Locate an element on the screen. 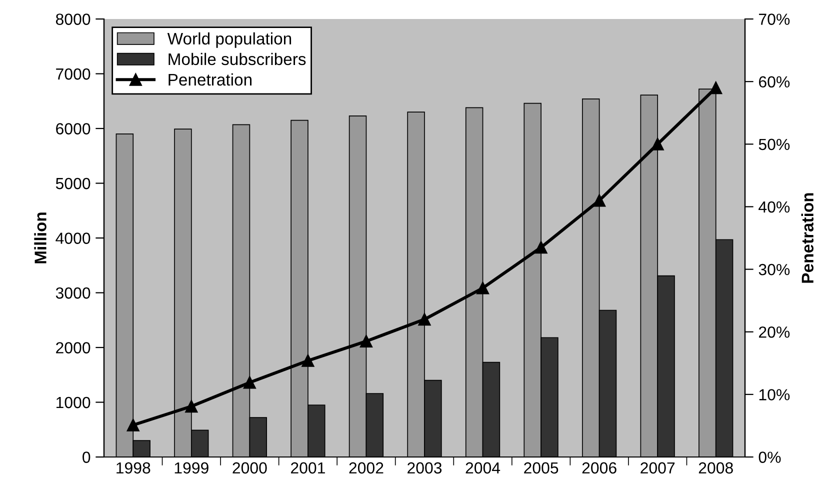 The image size is (832, 499). legend-label: Penetration is located at coordinates (210, 79).